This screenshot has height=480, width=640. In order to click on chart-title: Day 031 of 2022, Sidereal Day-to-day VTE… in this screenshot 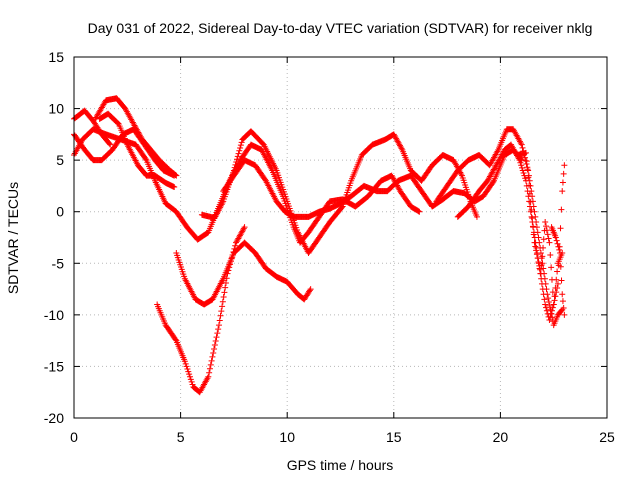, I will do `click(340, 28)`.